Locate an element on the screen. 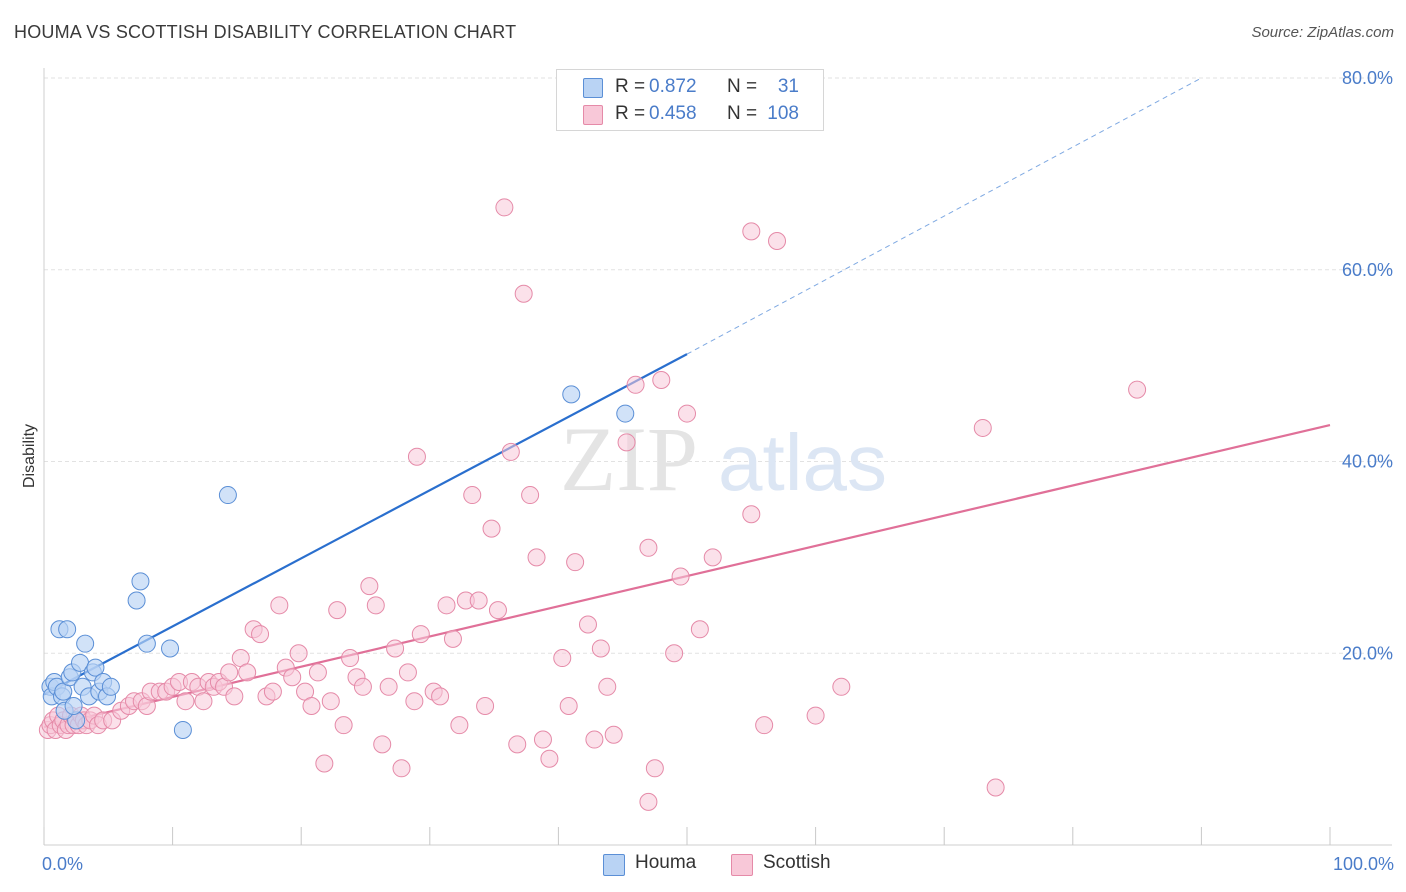 This screenshot has width=1406, height=892. x-tick-label: 0.0% is located at coordinates (62, 864).